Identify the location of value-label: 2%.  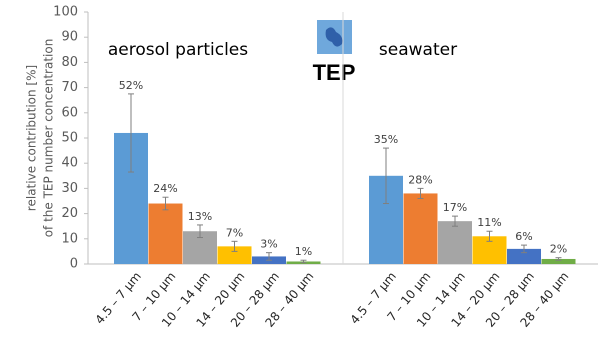
(558, 249).